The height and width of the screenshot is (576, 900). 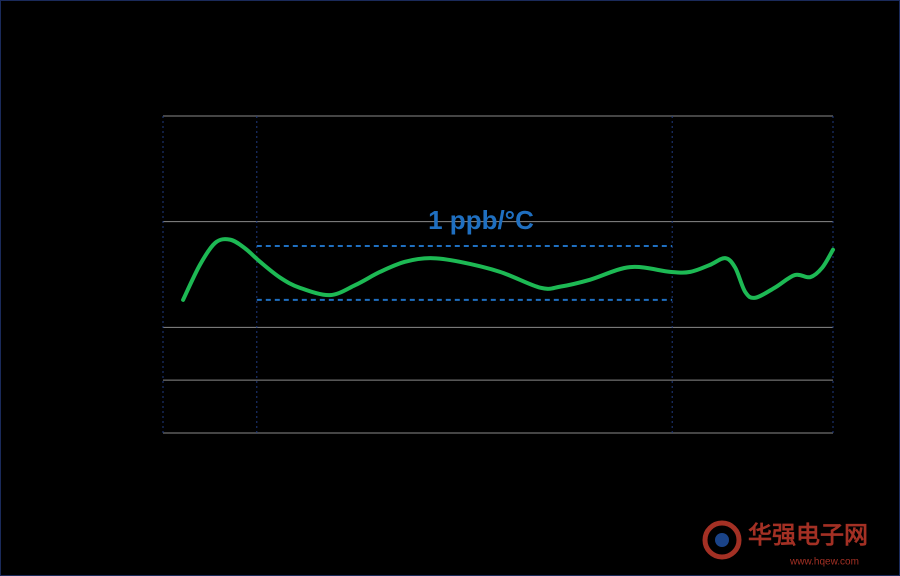 I want to click on watermark-name: 华强电子网, so click(x=808, y=535).